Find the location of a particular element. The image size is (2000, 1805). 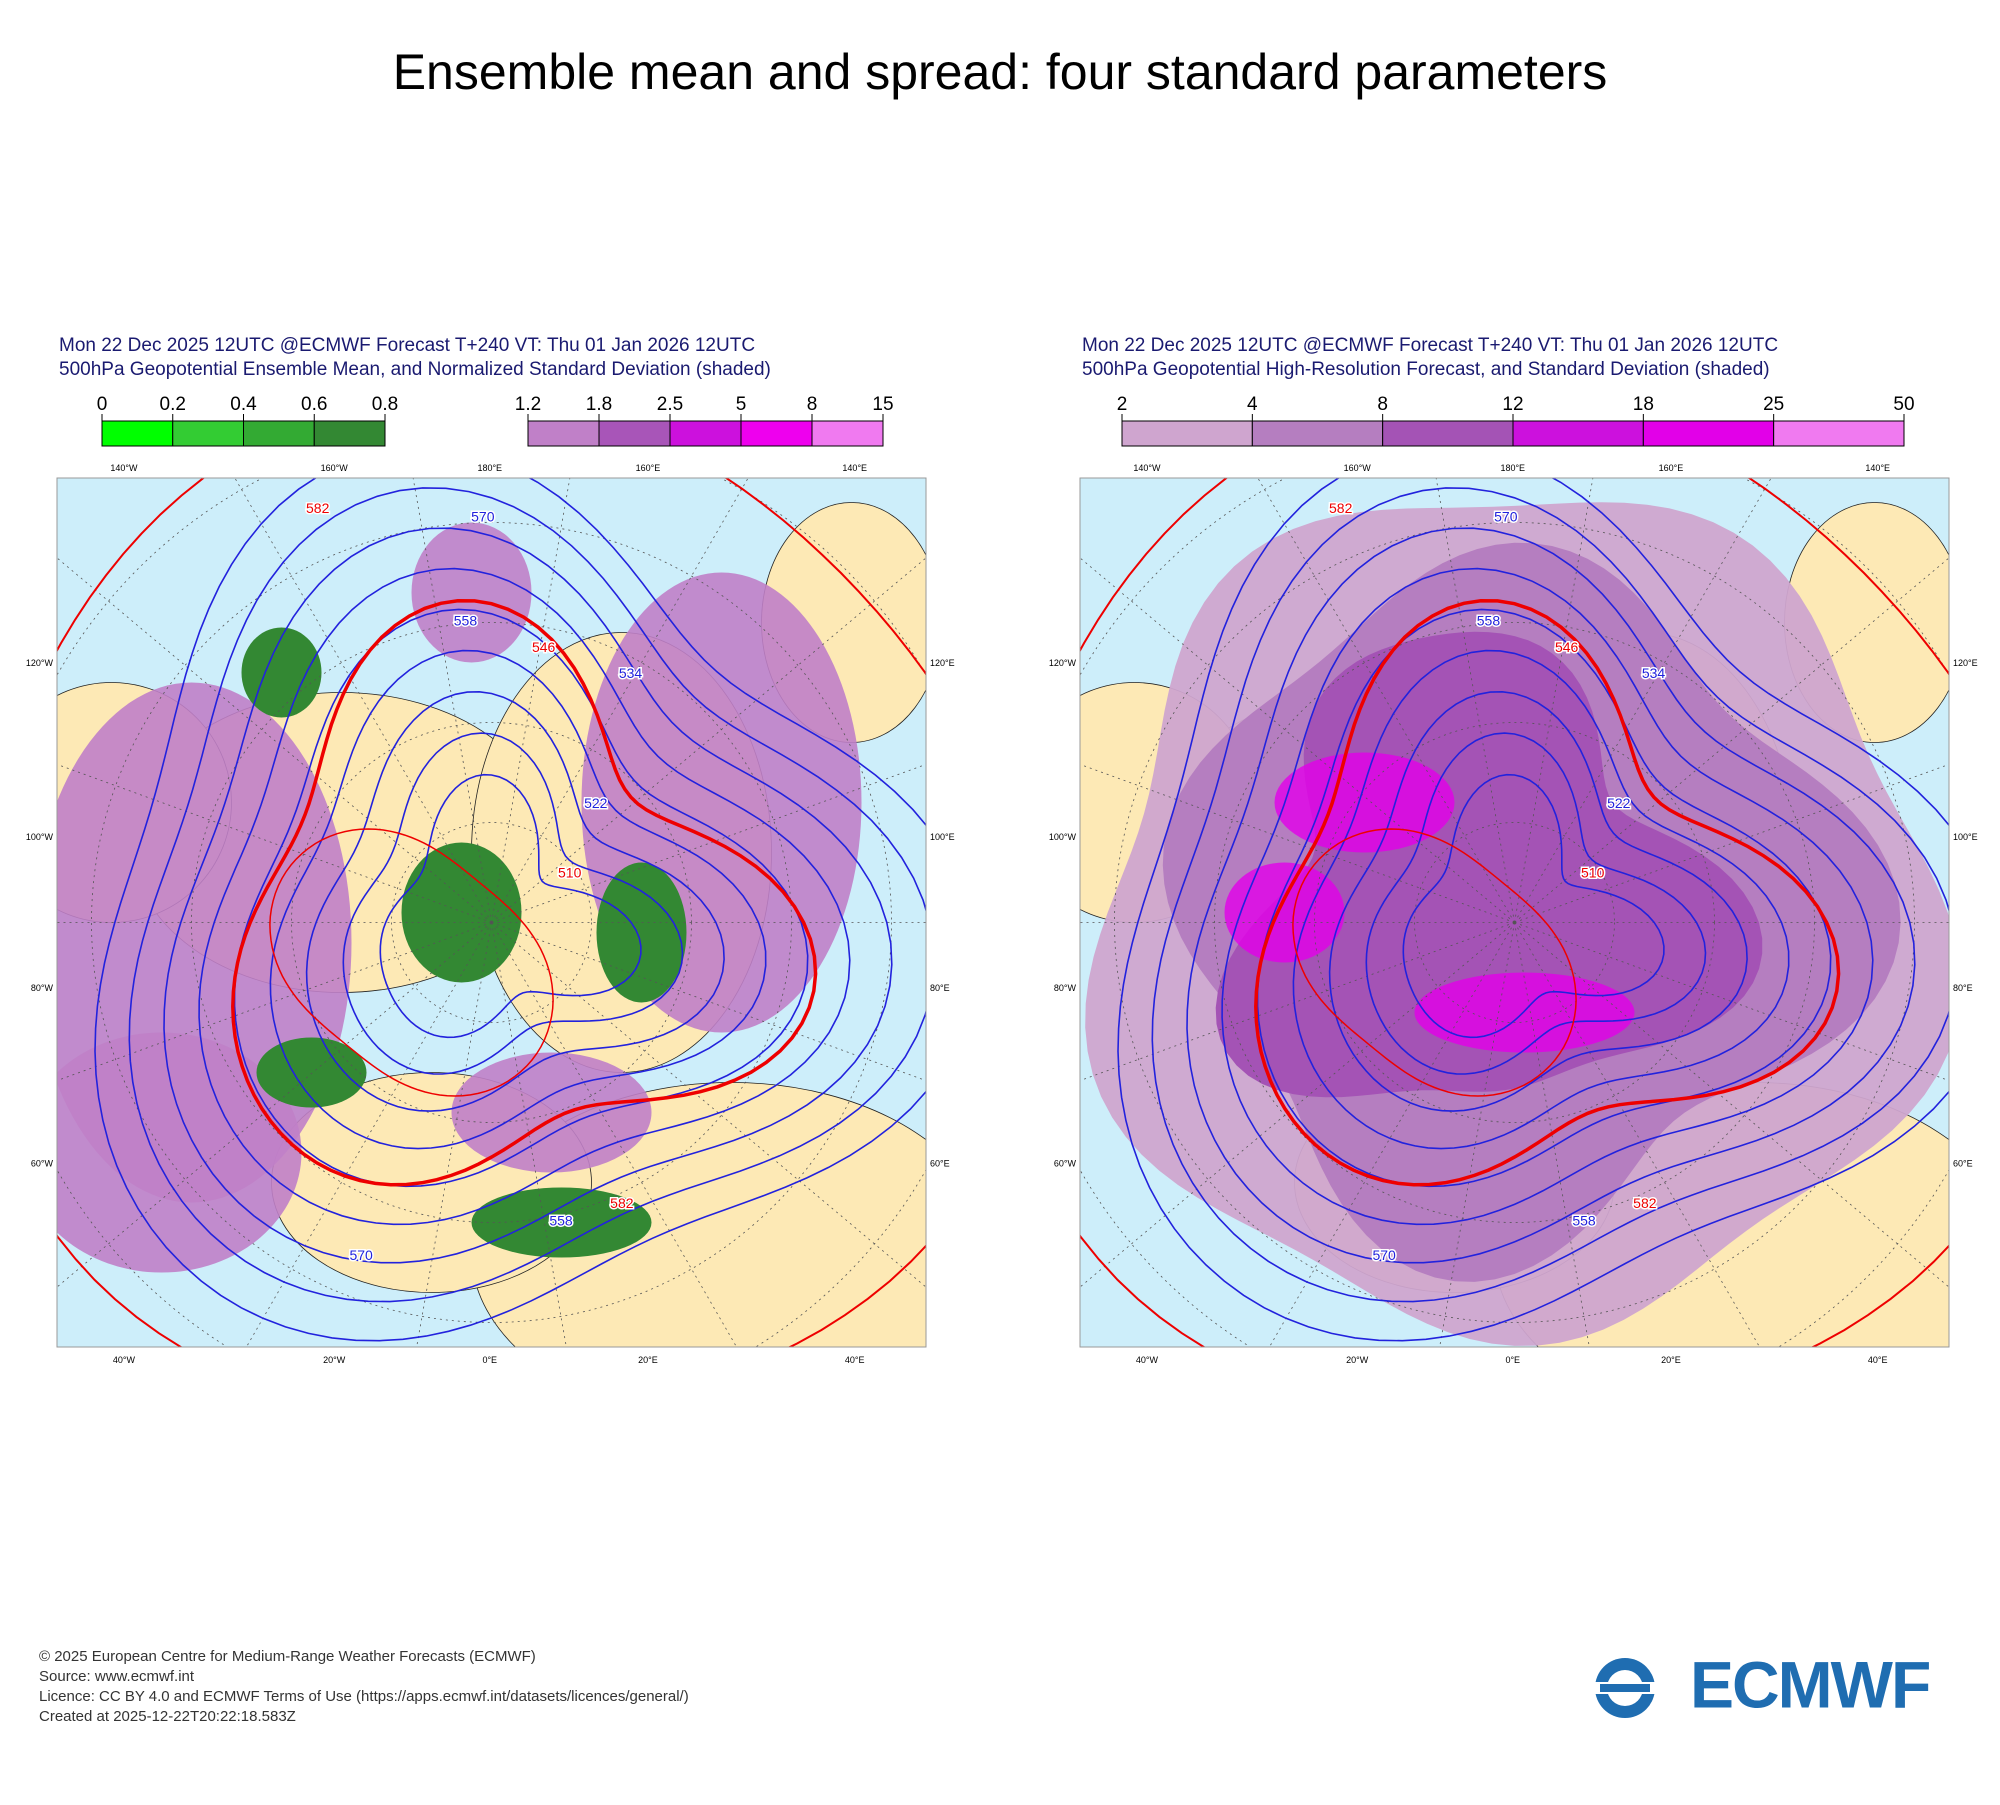

logo-text: ECMWF is located at coordinates (1809, 1684).